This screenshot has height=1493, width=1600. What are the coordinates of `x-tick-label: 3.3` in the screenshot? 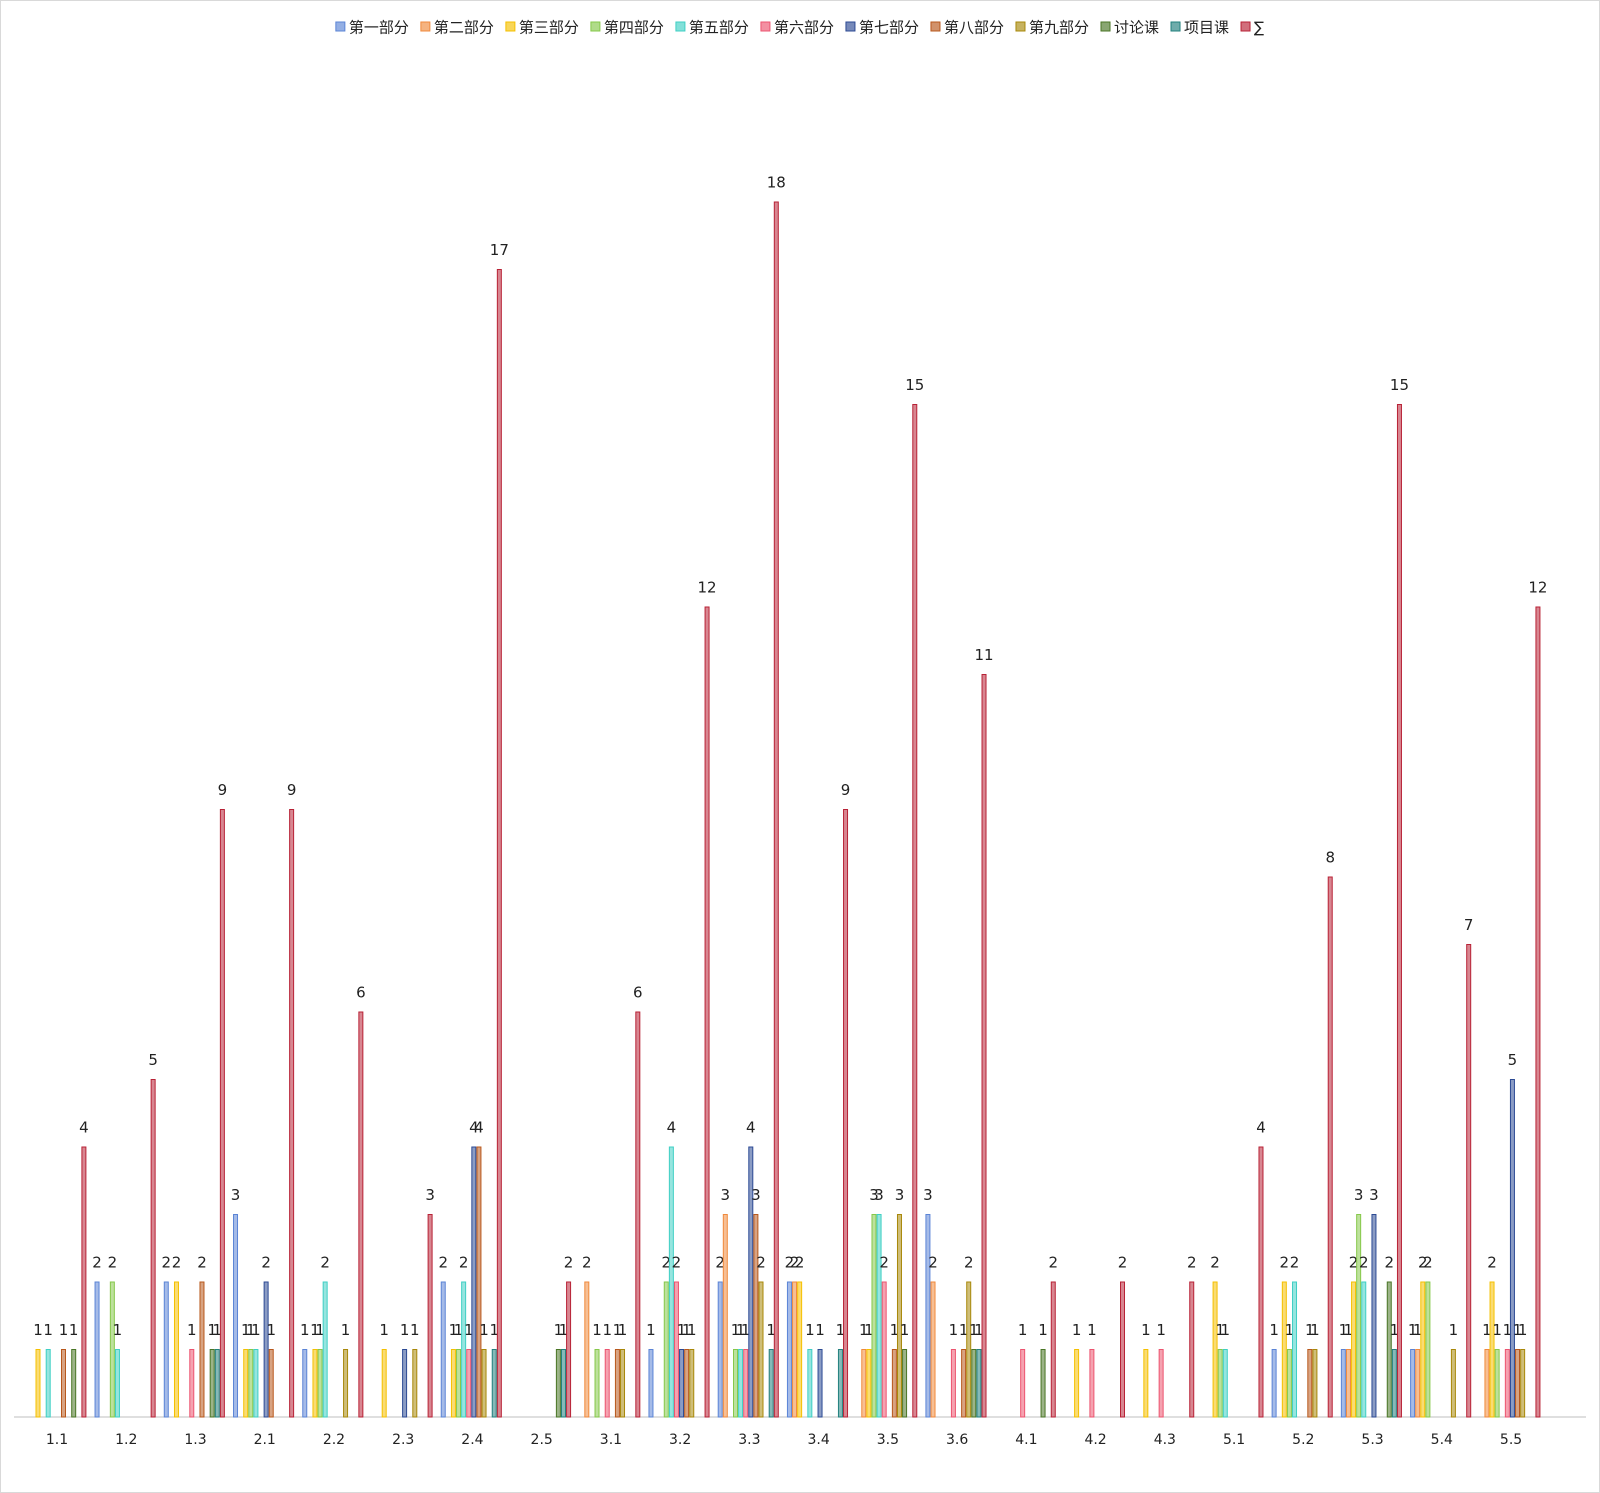 It's located at (749, 1440).